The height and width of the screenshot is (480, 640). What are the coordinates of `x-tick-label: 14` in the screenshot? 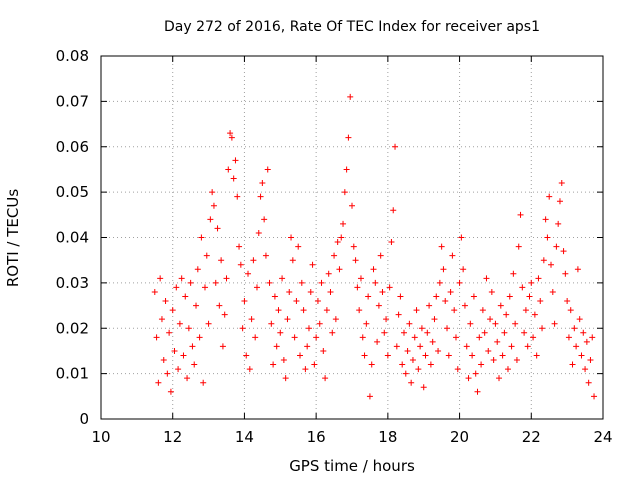 It's located at (244, 437).